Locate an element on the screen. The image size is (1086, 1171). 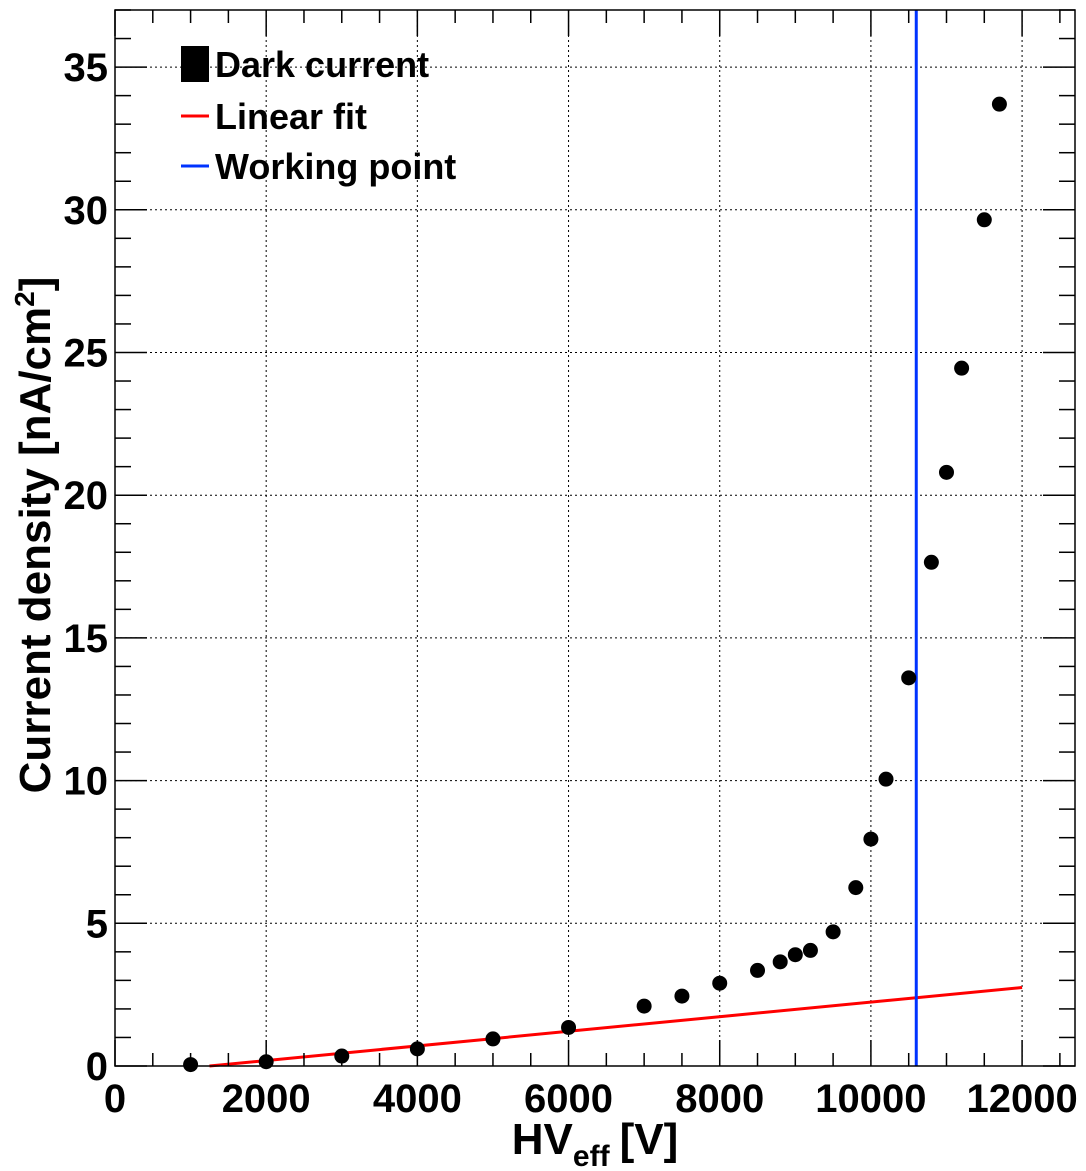
y-tick-label: 10 is located at coordinates (86, 782).